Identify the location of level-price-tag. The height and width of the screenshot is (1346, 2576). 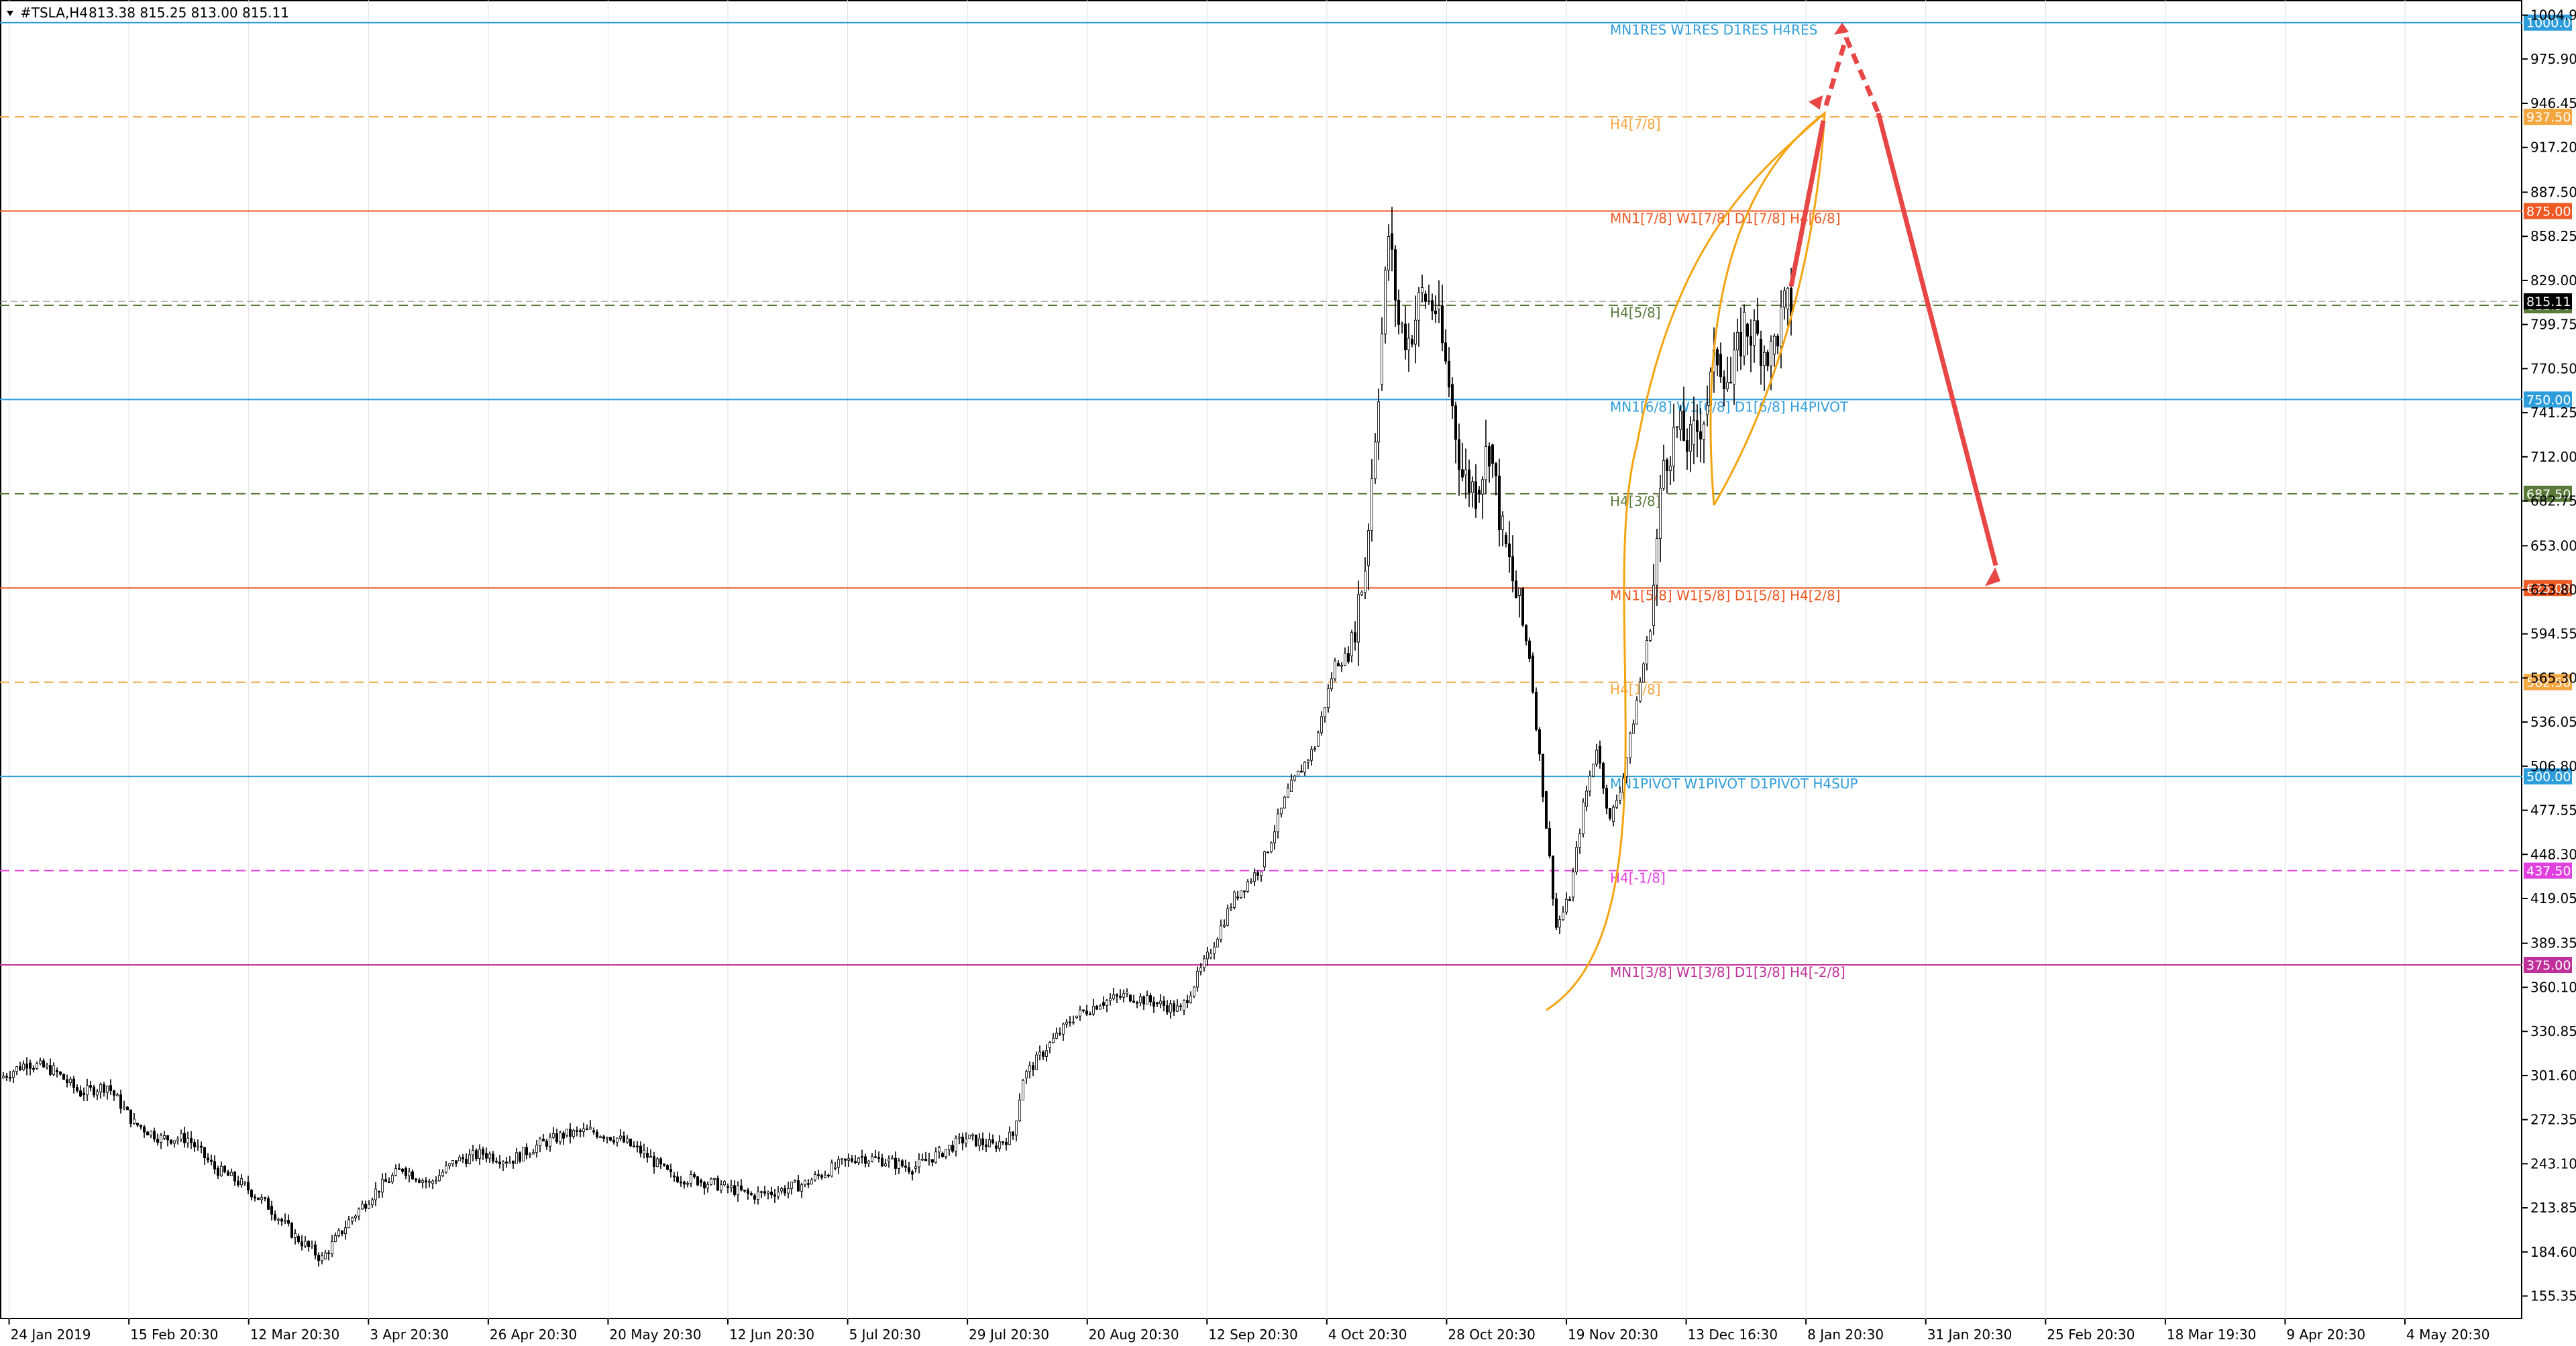
(2548, 588).